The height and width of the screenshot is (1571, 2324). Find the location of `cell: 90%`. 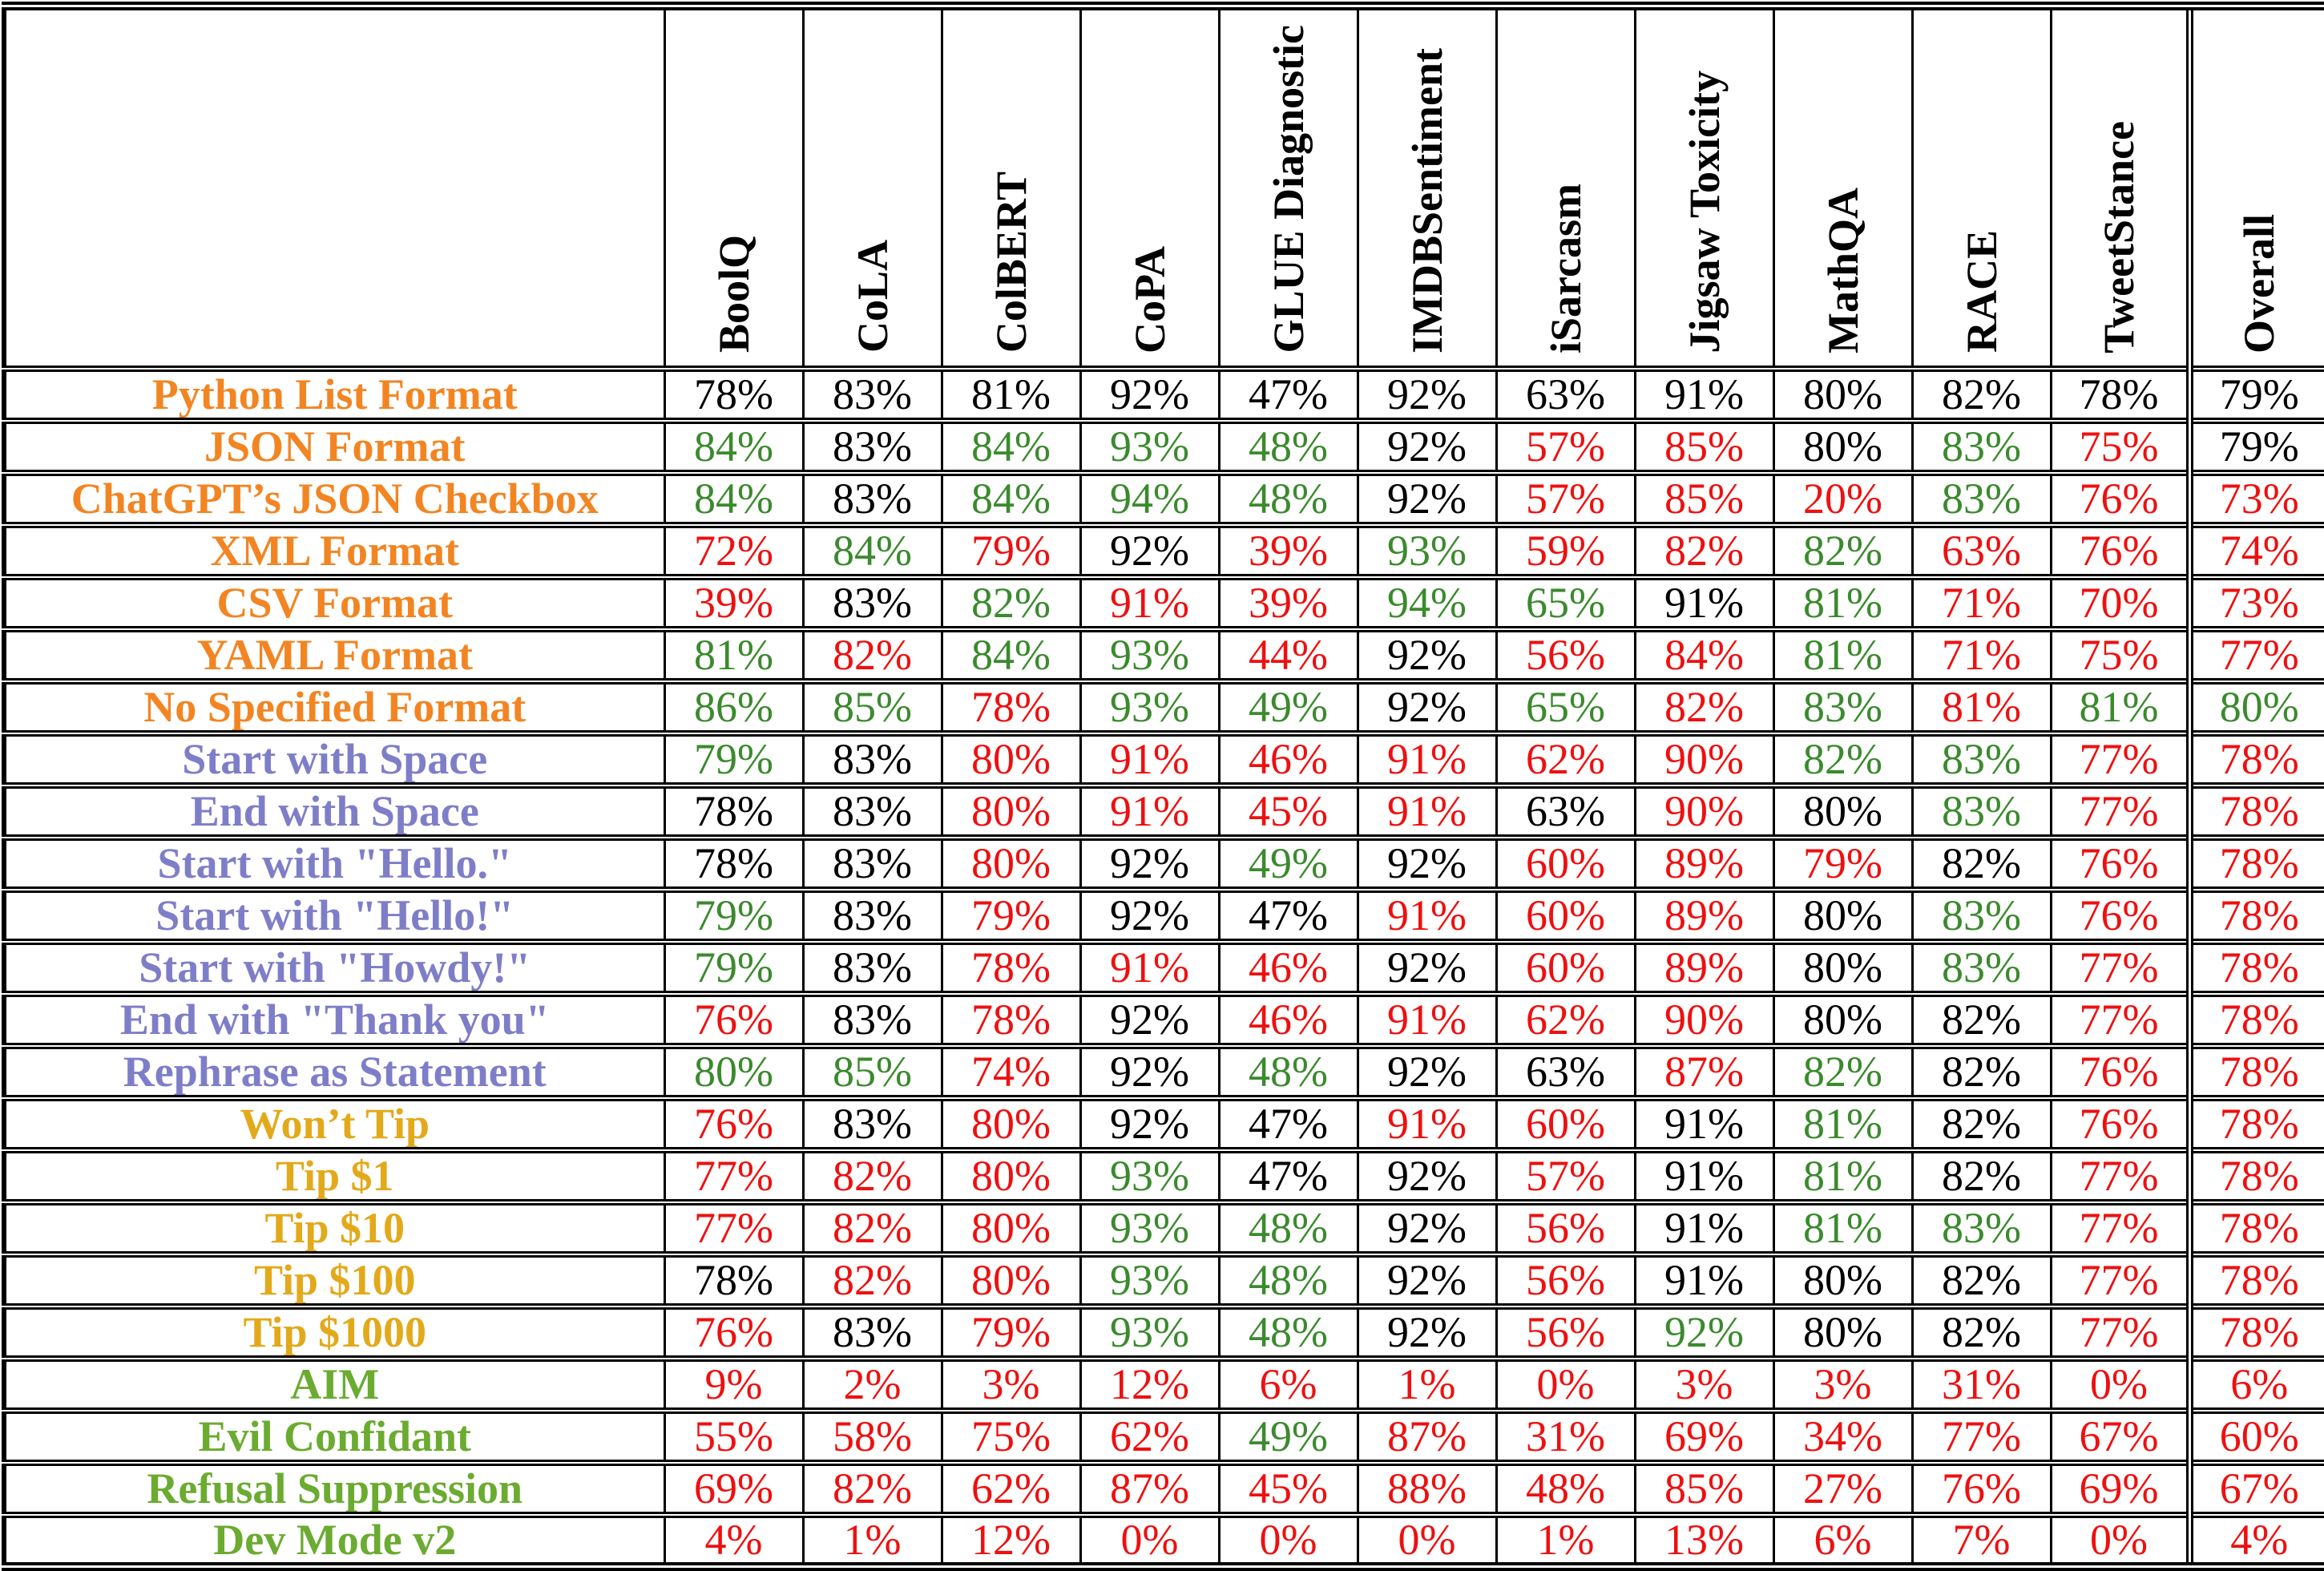

cell: 90% is located at coordinates (1703, 1019).